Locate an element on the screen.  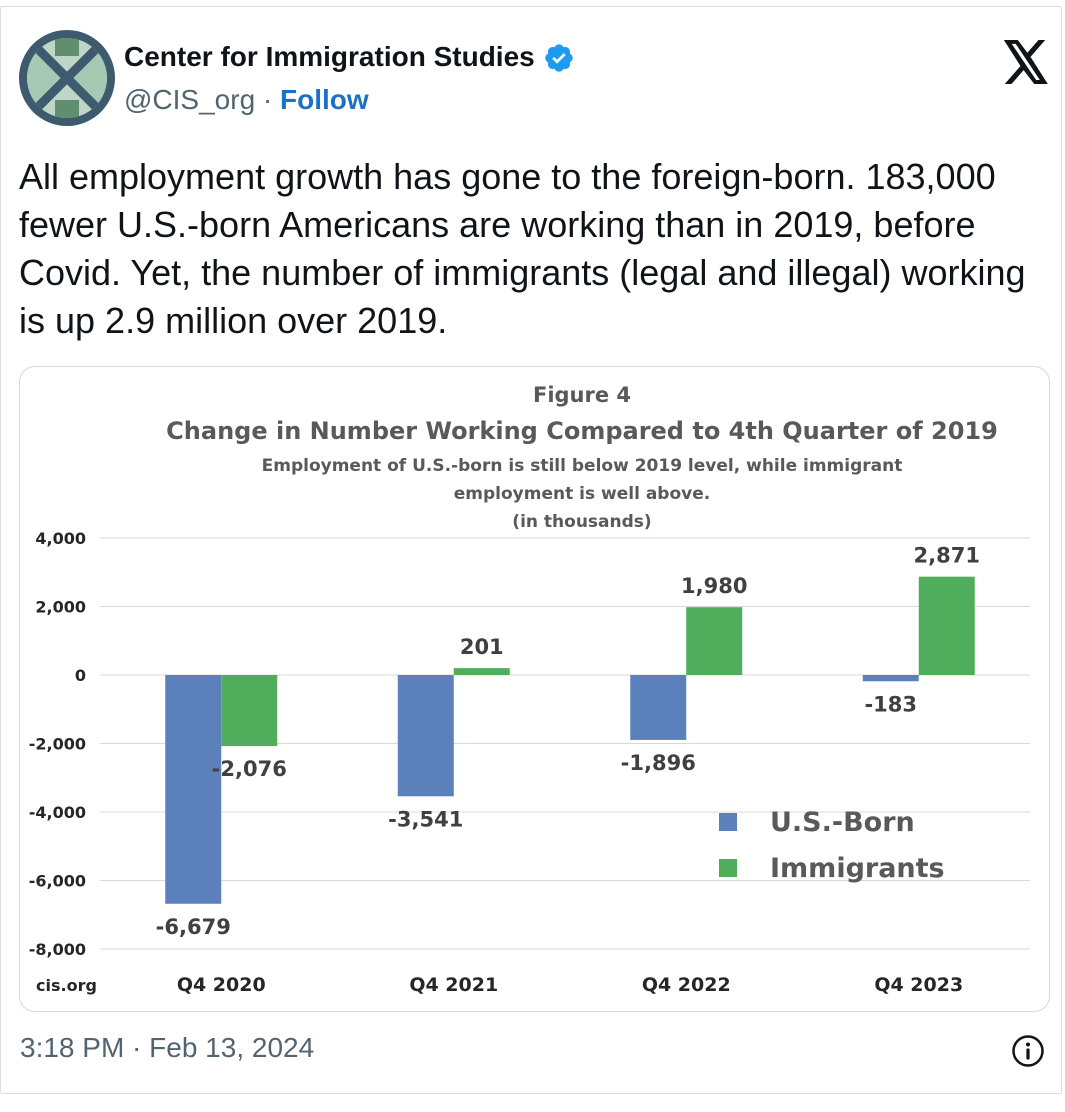
data-label: -183 is located at coordinates (890, 704).